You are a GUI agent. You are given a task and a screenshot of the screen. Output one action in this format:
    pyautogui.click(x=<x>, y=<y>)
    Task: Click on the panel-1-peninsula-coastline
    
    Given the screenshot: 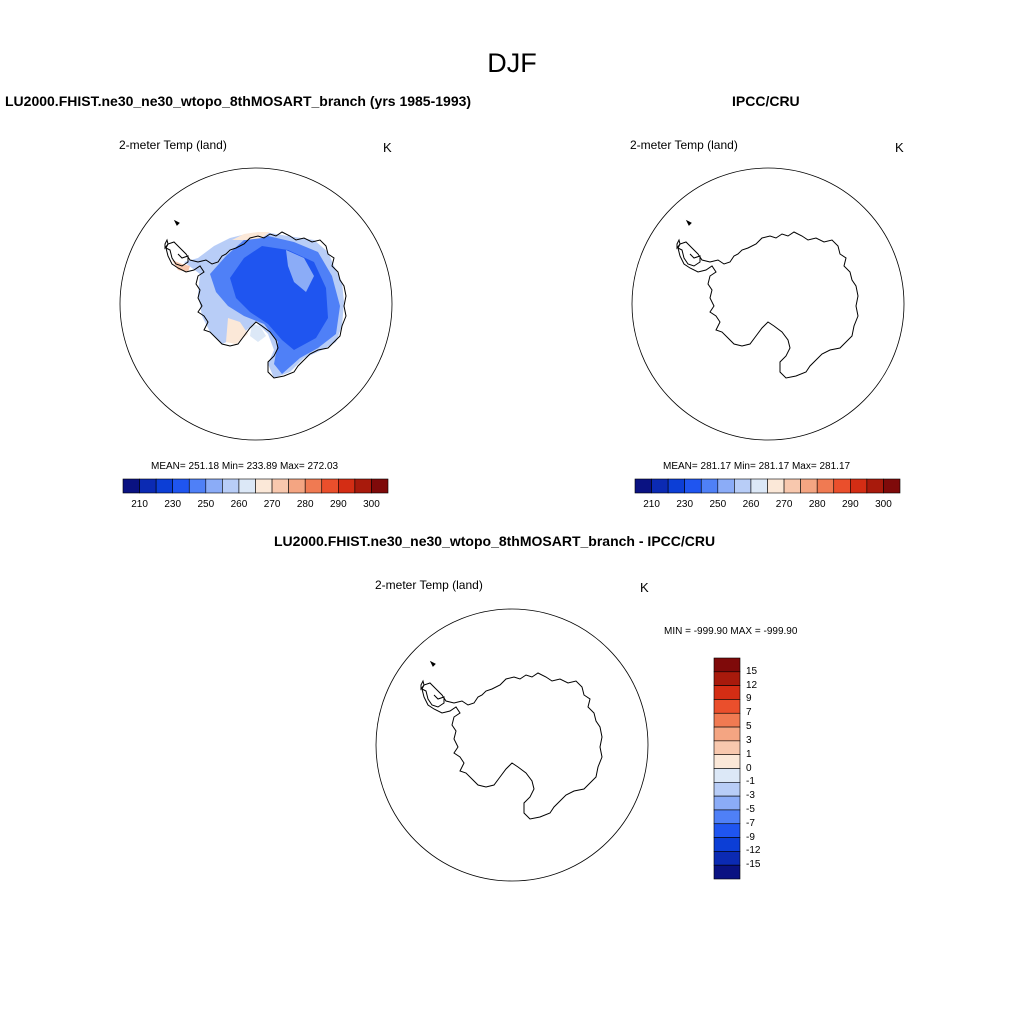 What is the action you would take?
    pyautogui.click(x=177, y=257)
    